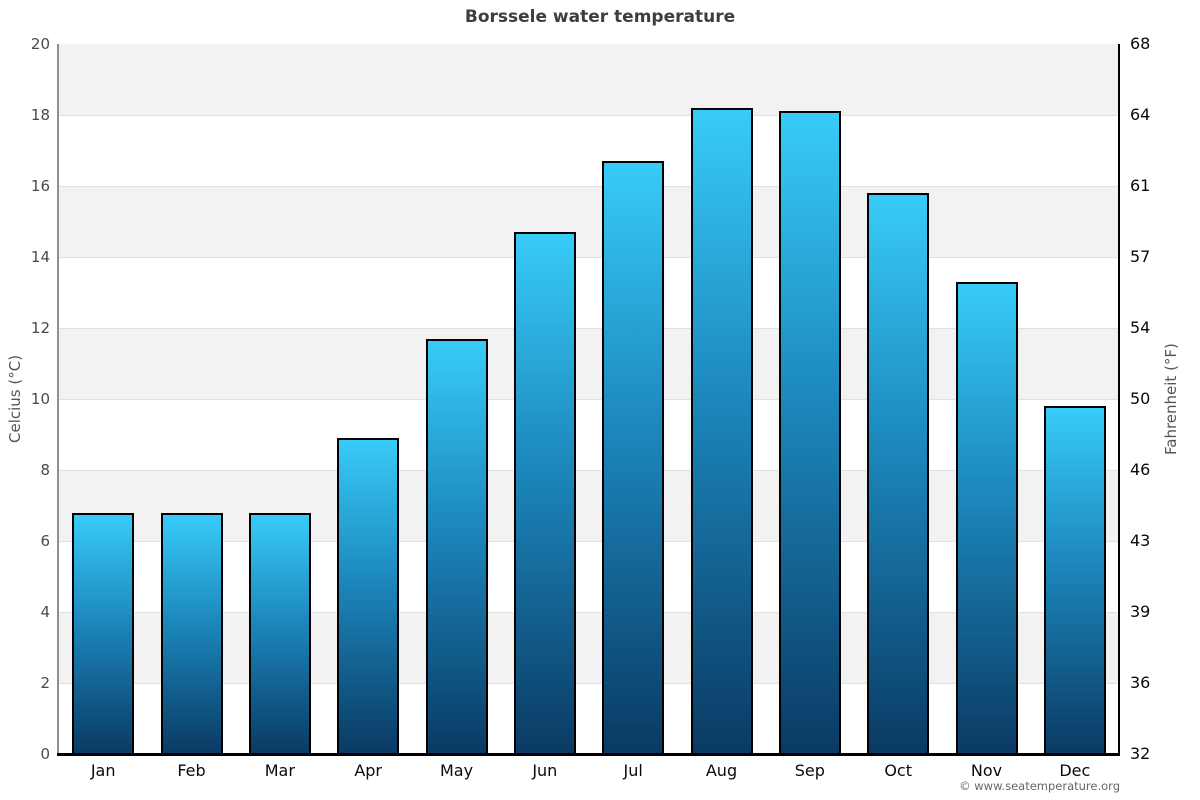 Image resolution: width=1200 pixels, height=800 pixels. I want to click on bar-mar, so click(279, 633).